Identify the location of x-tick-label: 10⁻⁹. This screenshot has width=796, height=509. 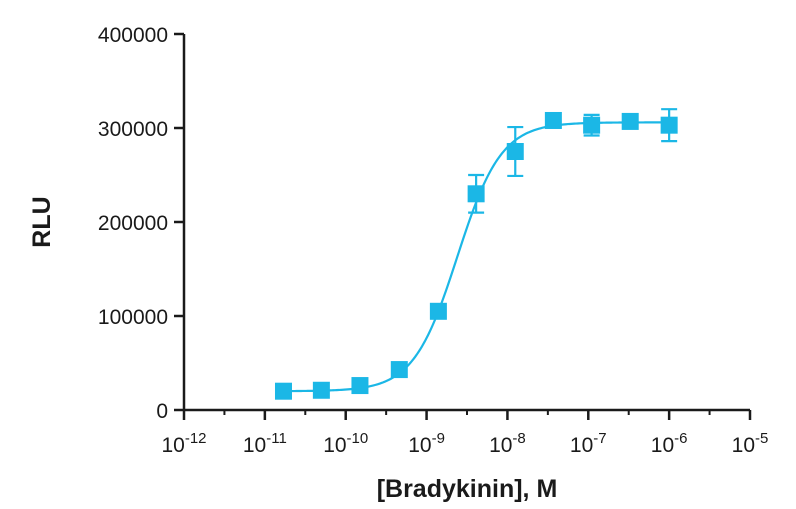
(426, 443).